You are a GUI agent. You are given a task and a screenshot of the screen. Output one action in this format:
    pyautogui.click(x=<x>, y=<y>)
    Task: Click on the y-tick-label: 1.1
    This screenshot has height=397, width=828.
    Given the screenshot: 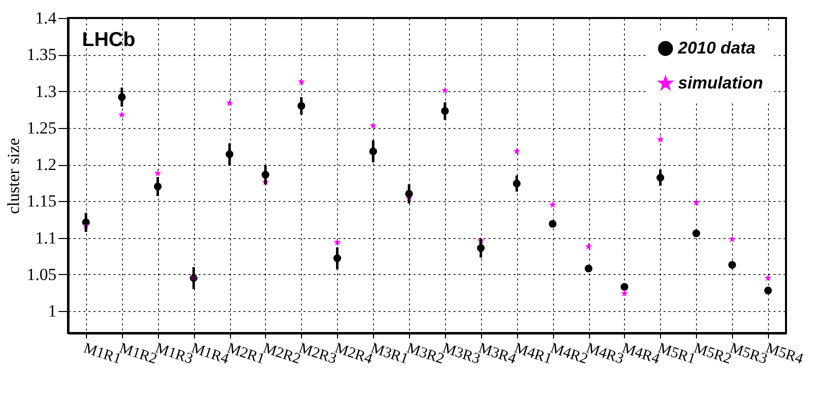 What is the action you would take?
    pyautogui.click(x=45, y=238)
    